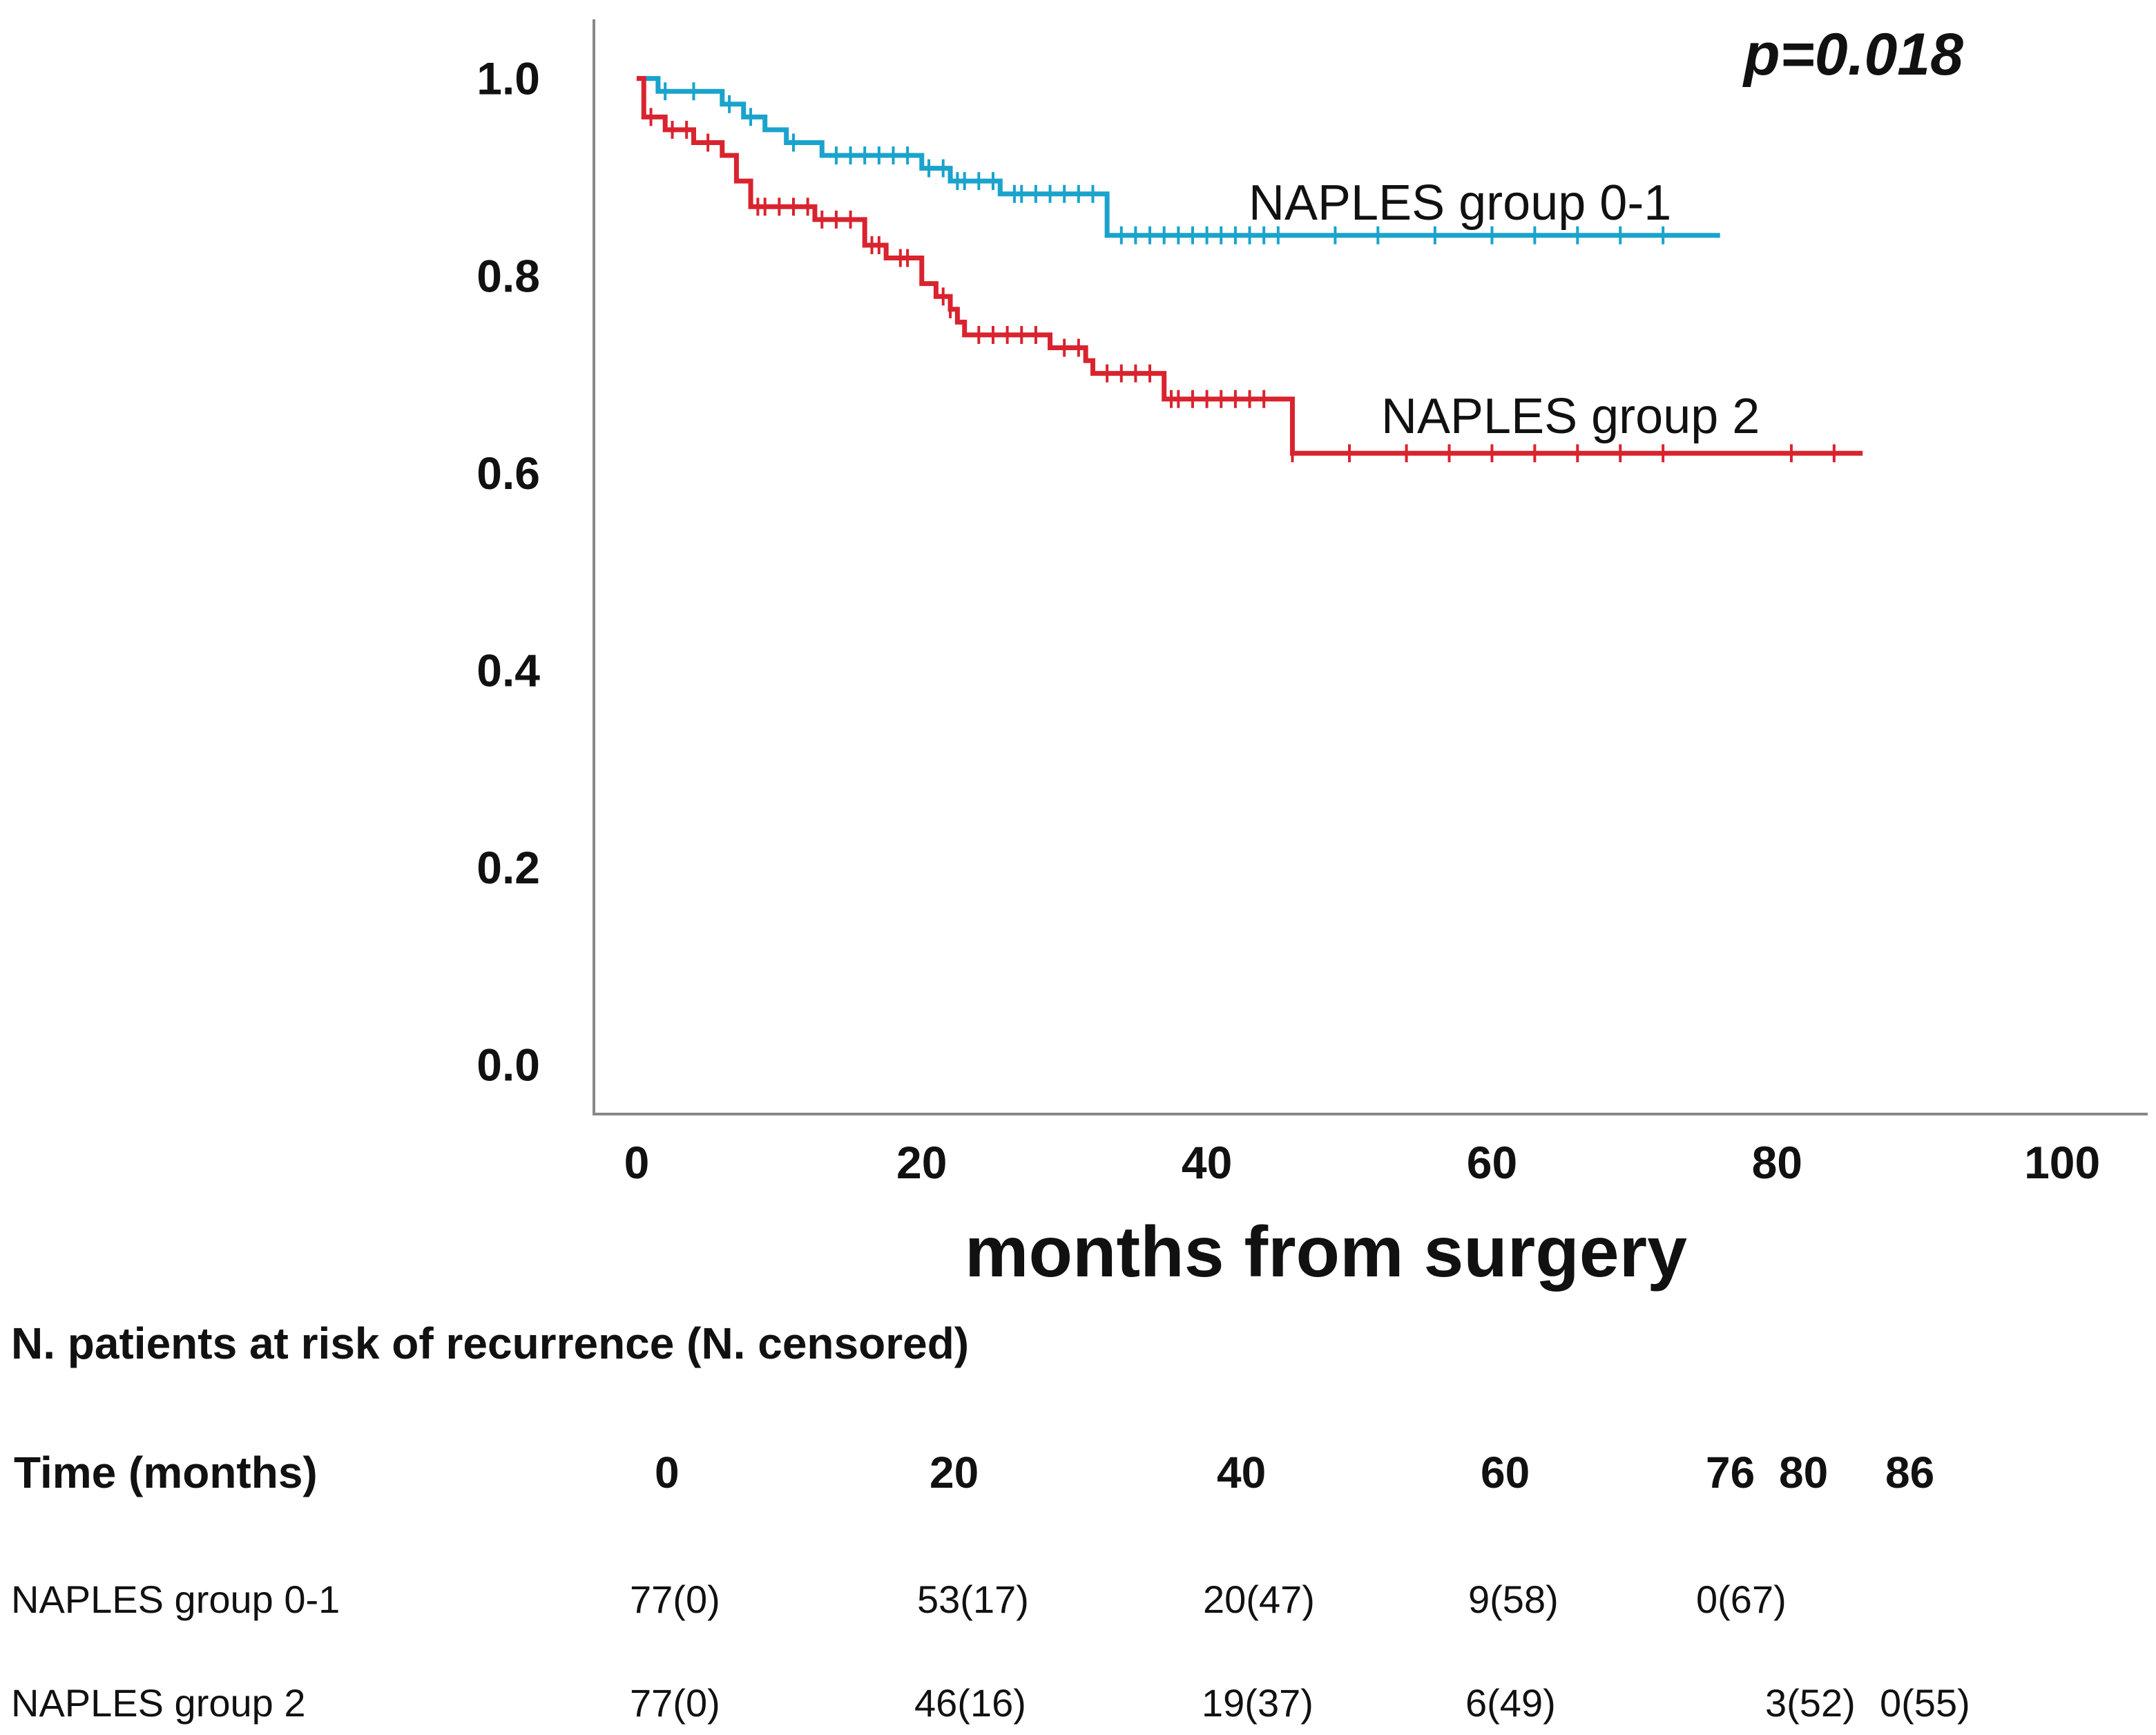 The width and height of the screenshot is (2156, 1735). Describe the element at coordinates (1460, 203) in the screenshot. I see `series-label-group-0-1: NAPLES group 0-1` at that location.